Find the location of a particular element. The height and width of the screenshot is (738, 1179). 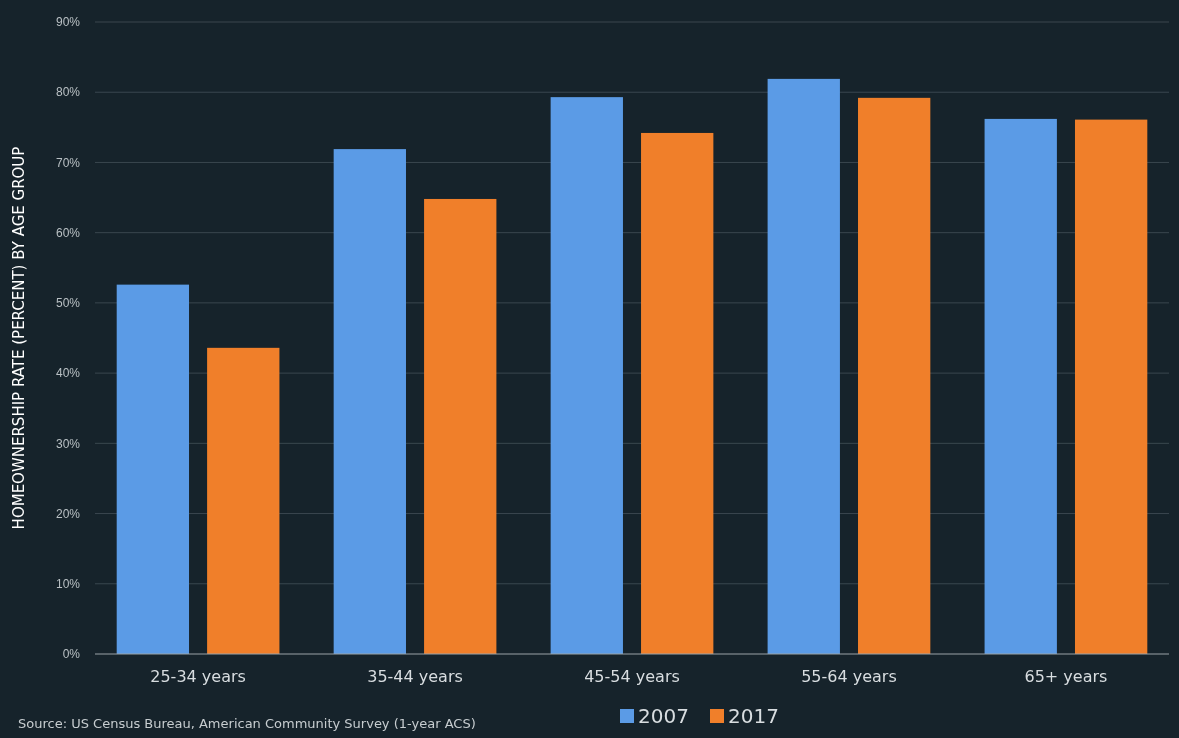

y-tick-label: 50% is located at coordinates (68, 303).